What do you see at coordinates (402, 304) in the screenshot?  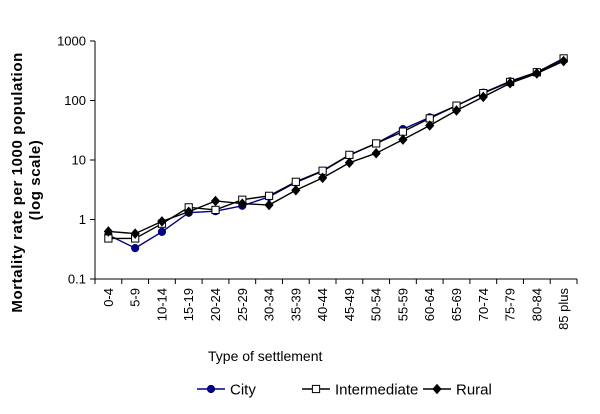 I see `x-tick-label: 55-59` at bounding box center [402, 304].